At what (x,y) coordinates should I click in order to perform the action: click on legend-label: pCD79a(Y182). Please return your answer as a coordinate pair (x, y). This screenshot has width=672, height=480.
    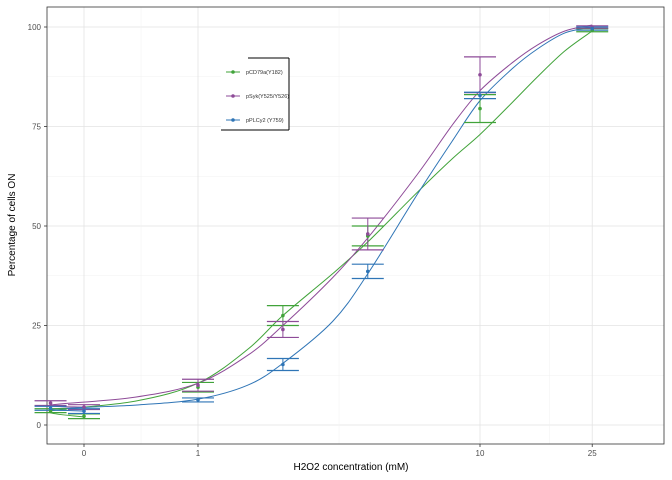
    Looking at the image, I should click on (264, 73).